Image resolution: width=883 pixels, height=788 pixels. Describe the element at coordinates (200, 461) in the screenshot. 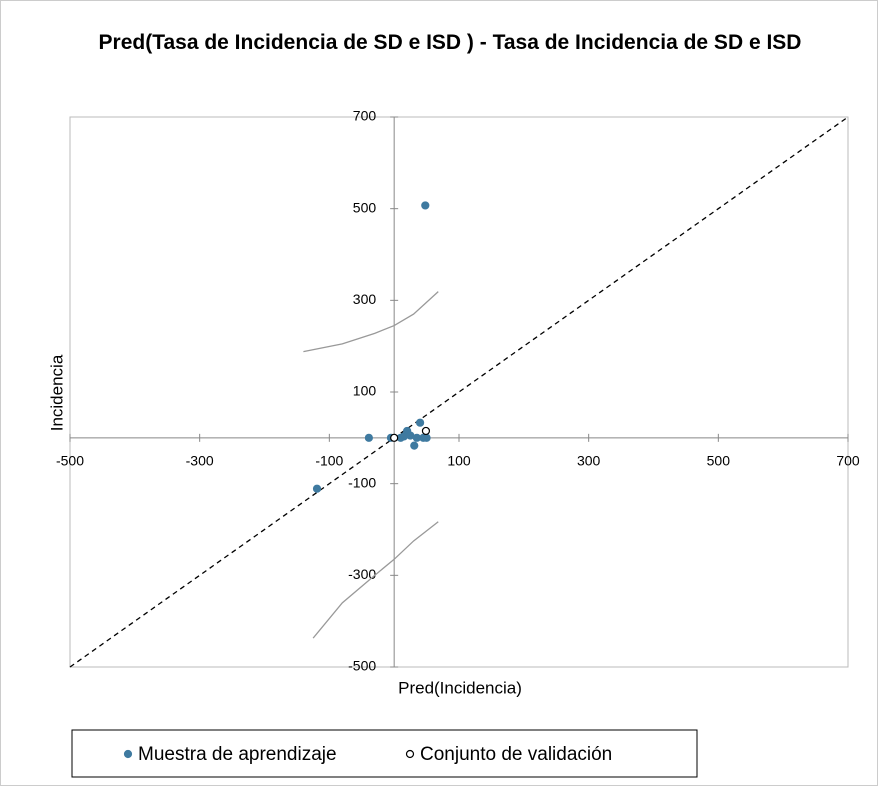

I see `x-tick-label: -300` at that location.